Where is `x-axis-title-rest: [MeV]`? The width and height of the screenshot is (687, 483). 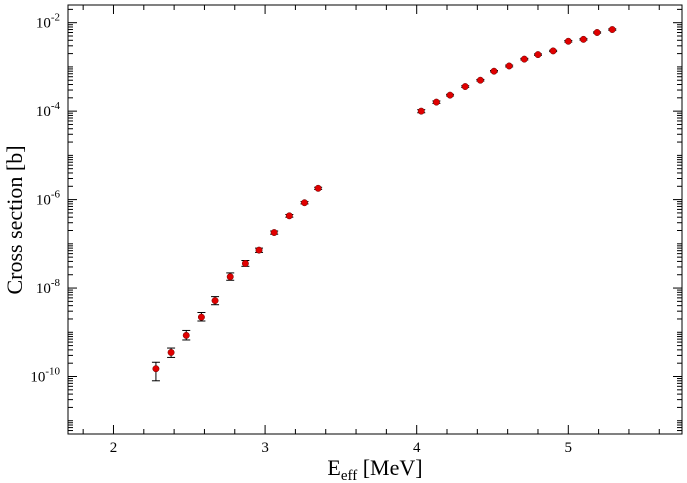 x-axis-title-rest: [MeV] is located at coordinates (389, 467).